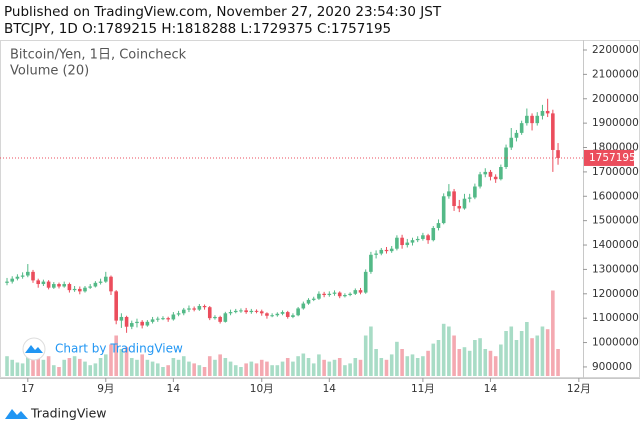 The image size is (640, 430). I want to click on x-tick-label: 12月, so click(579, 389).